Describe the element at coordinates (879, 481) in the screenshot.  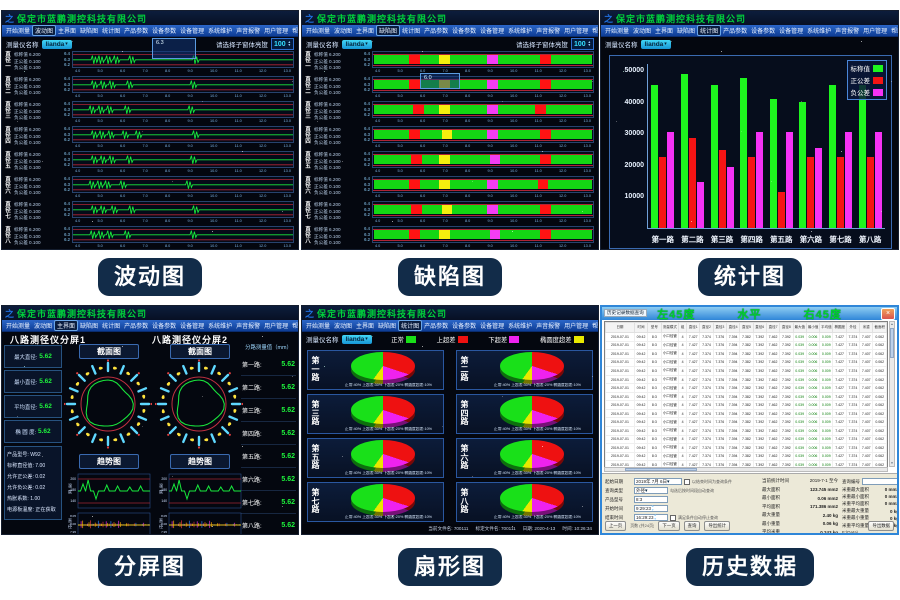
I see `query-id-input` at that location.